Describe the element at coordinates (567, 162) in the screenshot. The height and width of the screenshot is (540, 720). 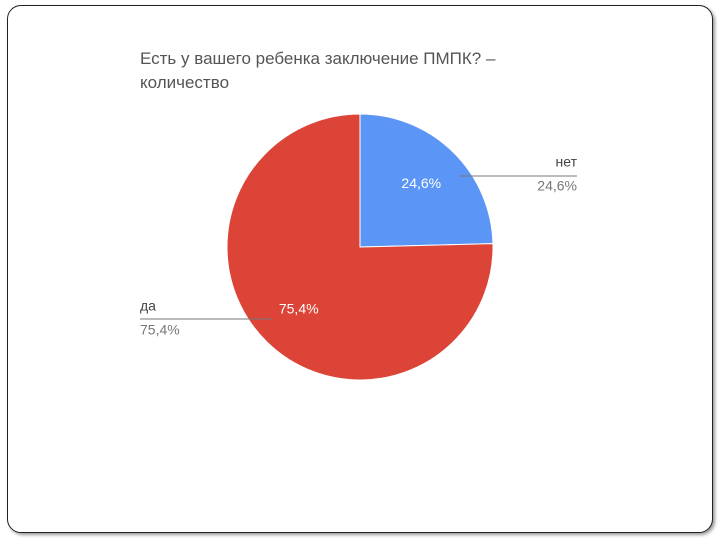
I see `legend-label: нет` at that location.